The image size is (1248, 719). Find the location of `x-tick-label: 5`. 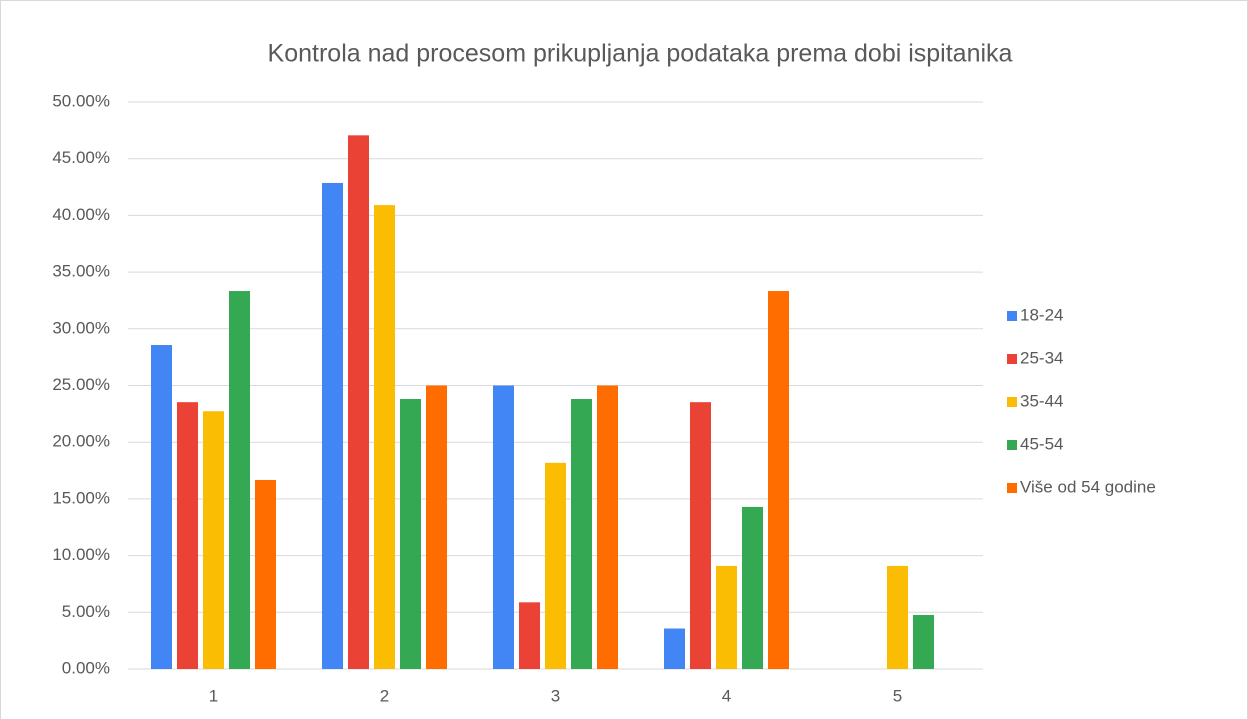

x-tick-label: 5 is located at coordinates (897, 695).